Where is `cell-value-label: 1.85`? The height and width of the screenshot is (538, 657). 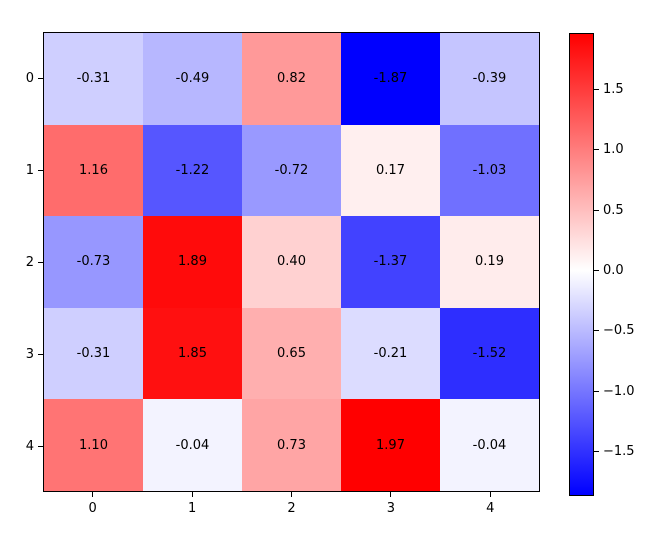
cell-value-label: 1.85 is located at coordinates (192, 354).